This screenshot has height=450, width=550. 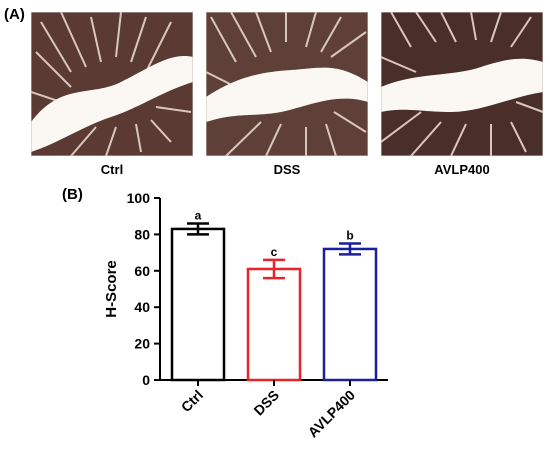 I want to click on x-tick-label-ctrl: Ctrl, so click(x=192, y=401).